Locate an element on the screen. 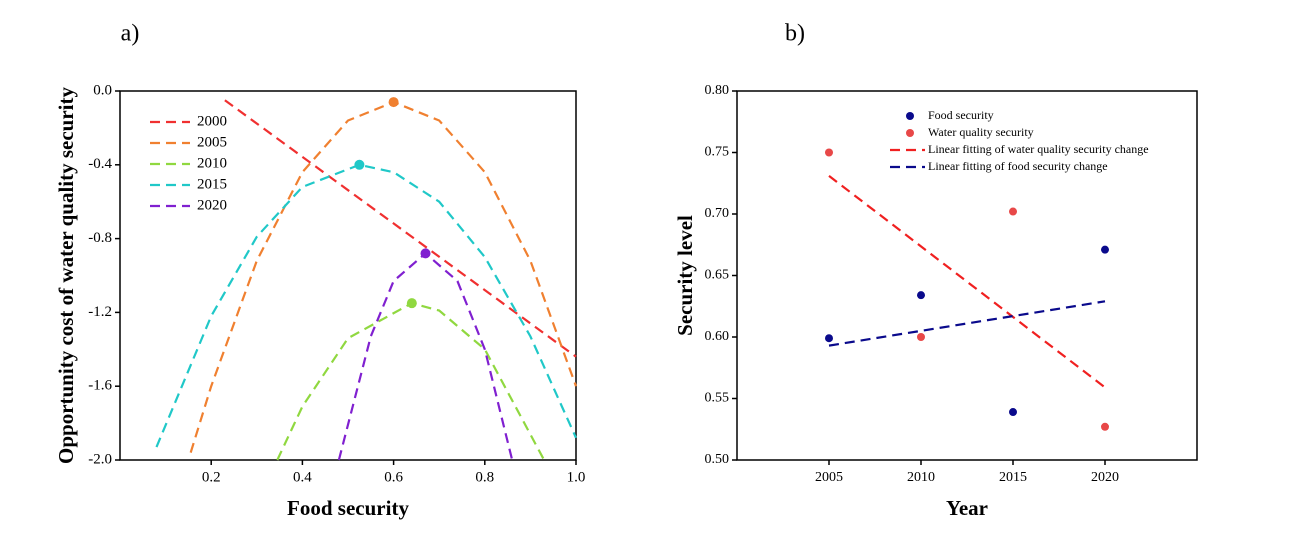  y-tick-label: 0.0 is located at coordinates (102, 90).